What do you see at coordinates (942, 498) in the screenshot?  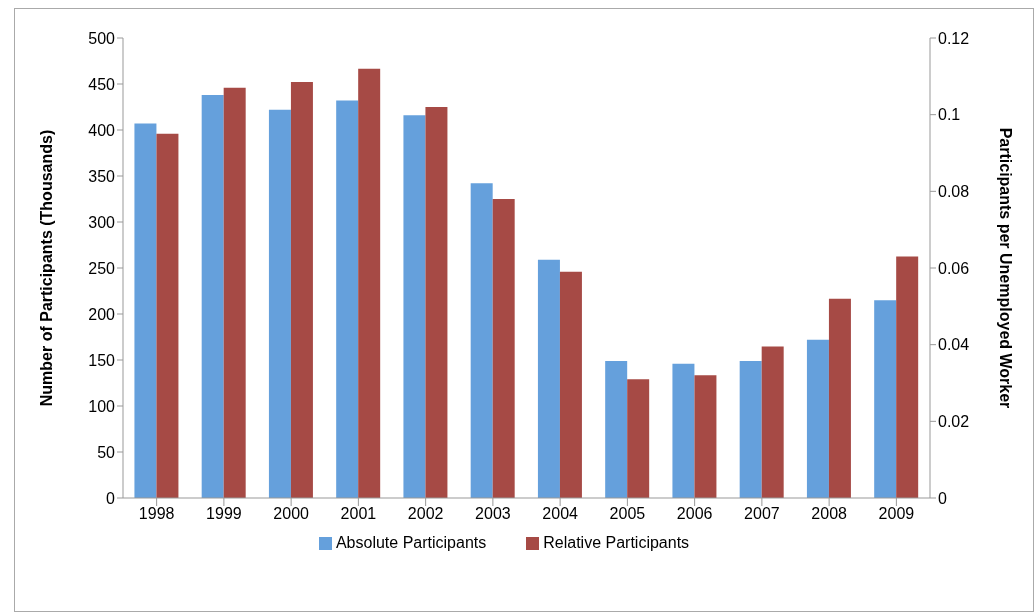 I see `y2-tick-label: 0` at bounding box center [942, 498].